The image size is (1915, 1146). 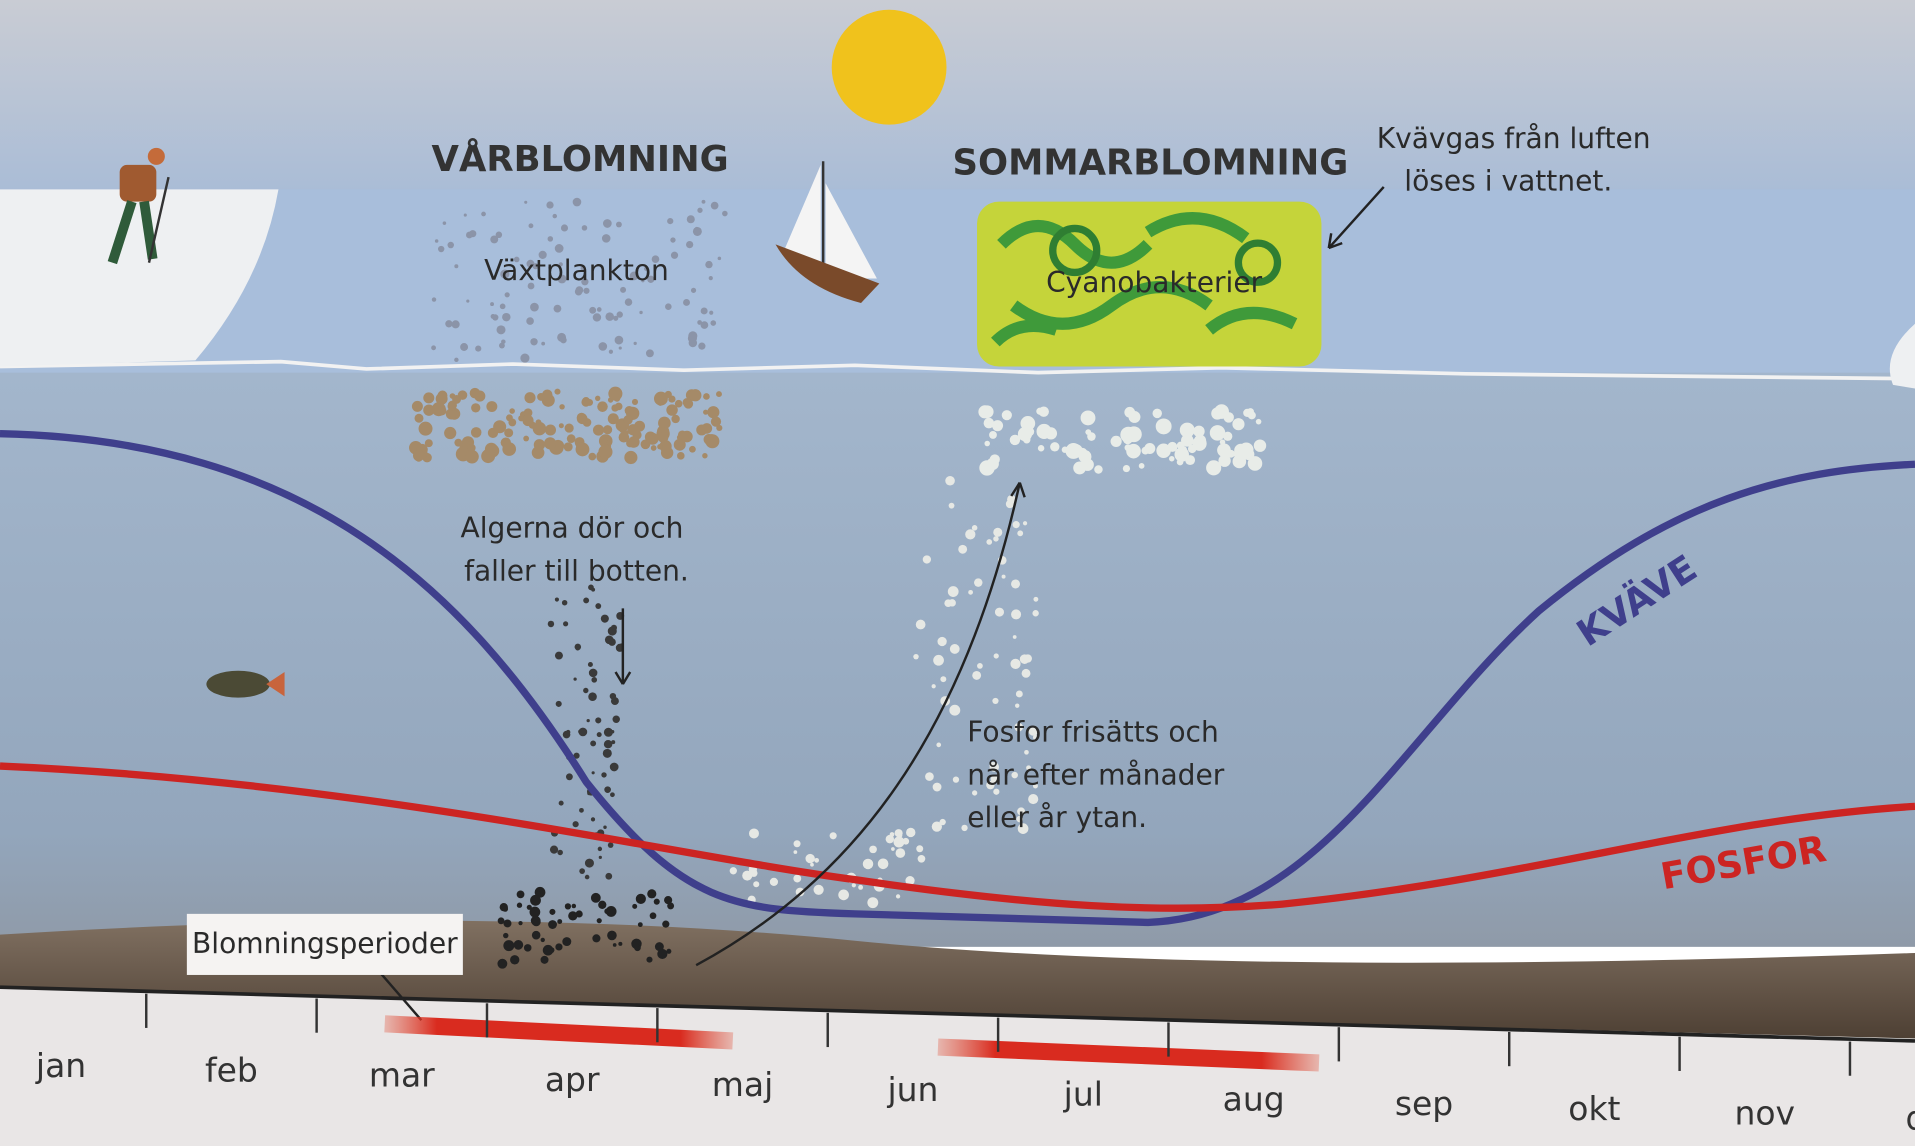 I want to click on month-label: jul, so click(x=1083, y=1094).